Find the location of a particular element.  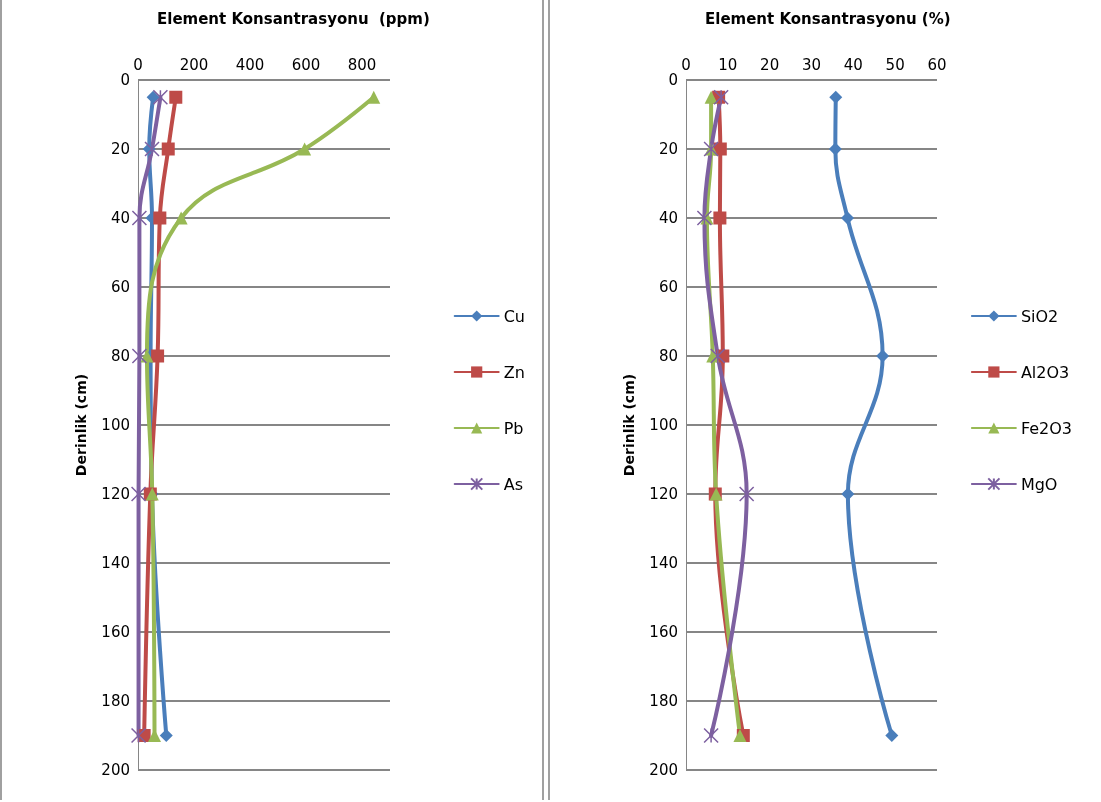

legend-label: Cu is located at coordinates (514, 316).